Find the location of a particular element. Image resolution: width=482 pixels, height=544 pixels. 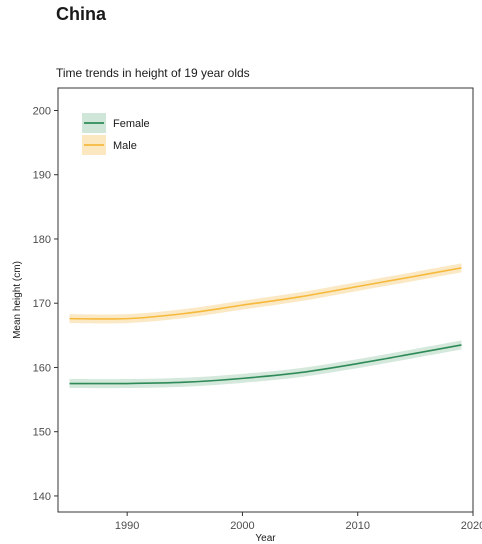

y-tick-label: 150 is located at coordinates (42, 433).